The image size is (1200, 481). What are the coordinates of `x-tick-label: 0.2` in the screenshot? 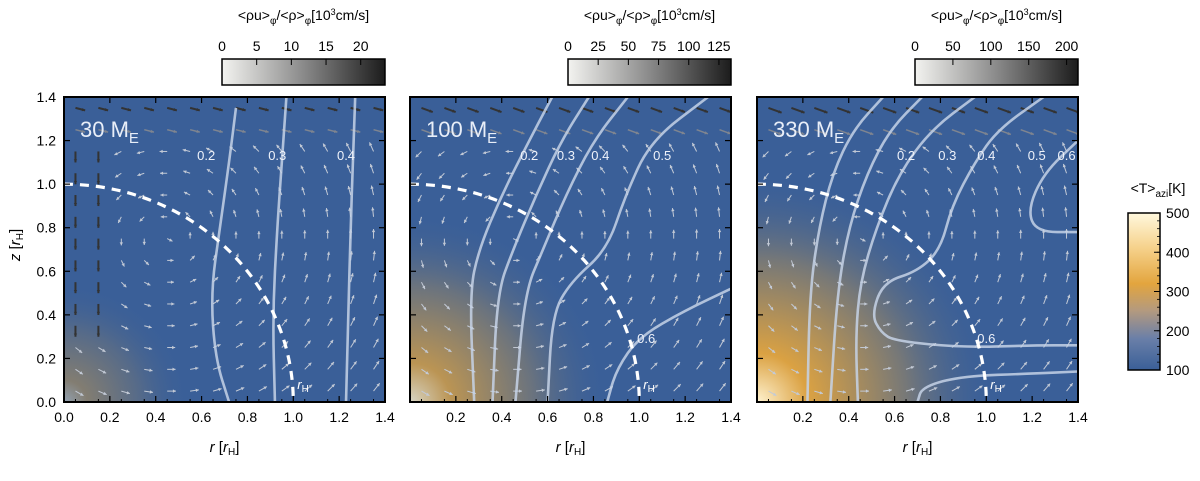 It's located at (456, 417).